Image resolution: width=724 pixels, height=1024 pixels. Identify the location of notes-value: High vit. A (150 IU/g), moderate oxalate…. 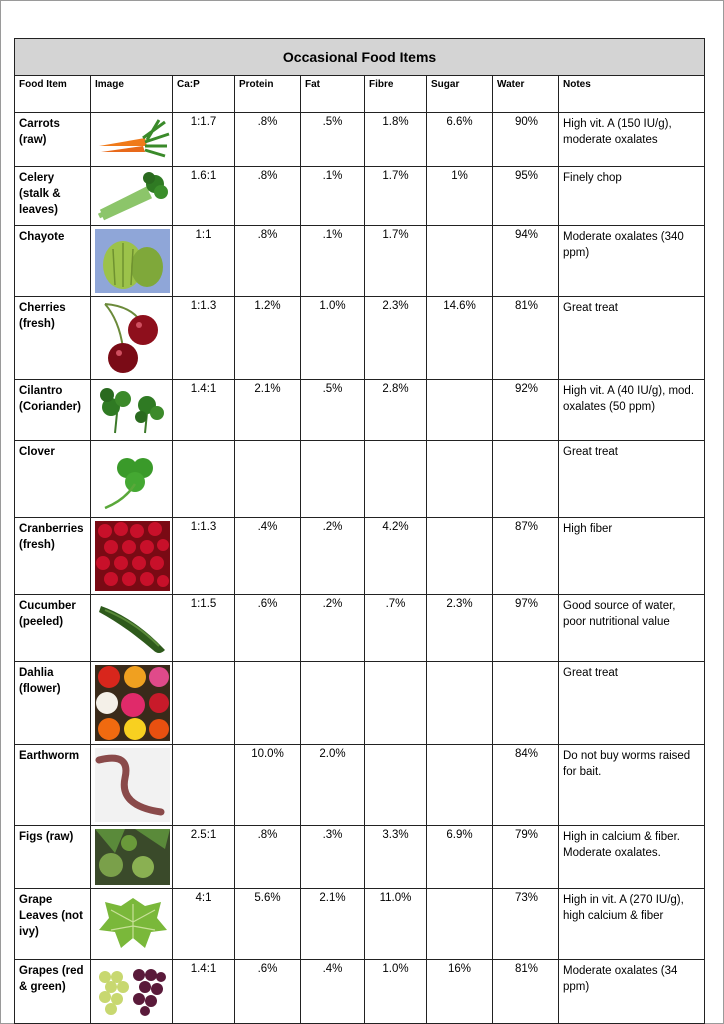
(631, 139).